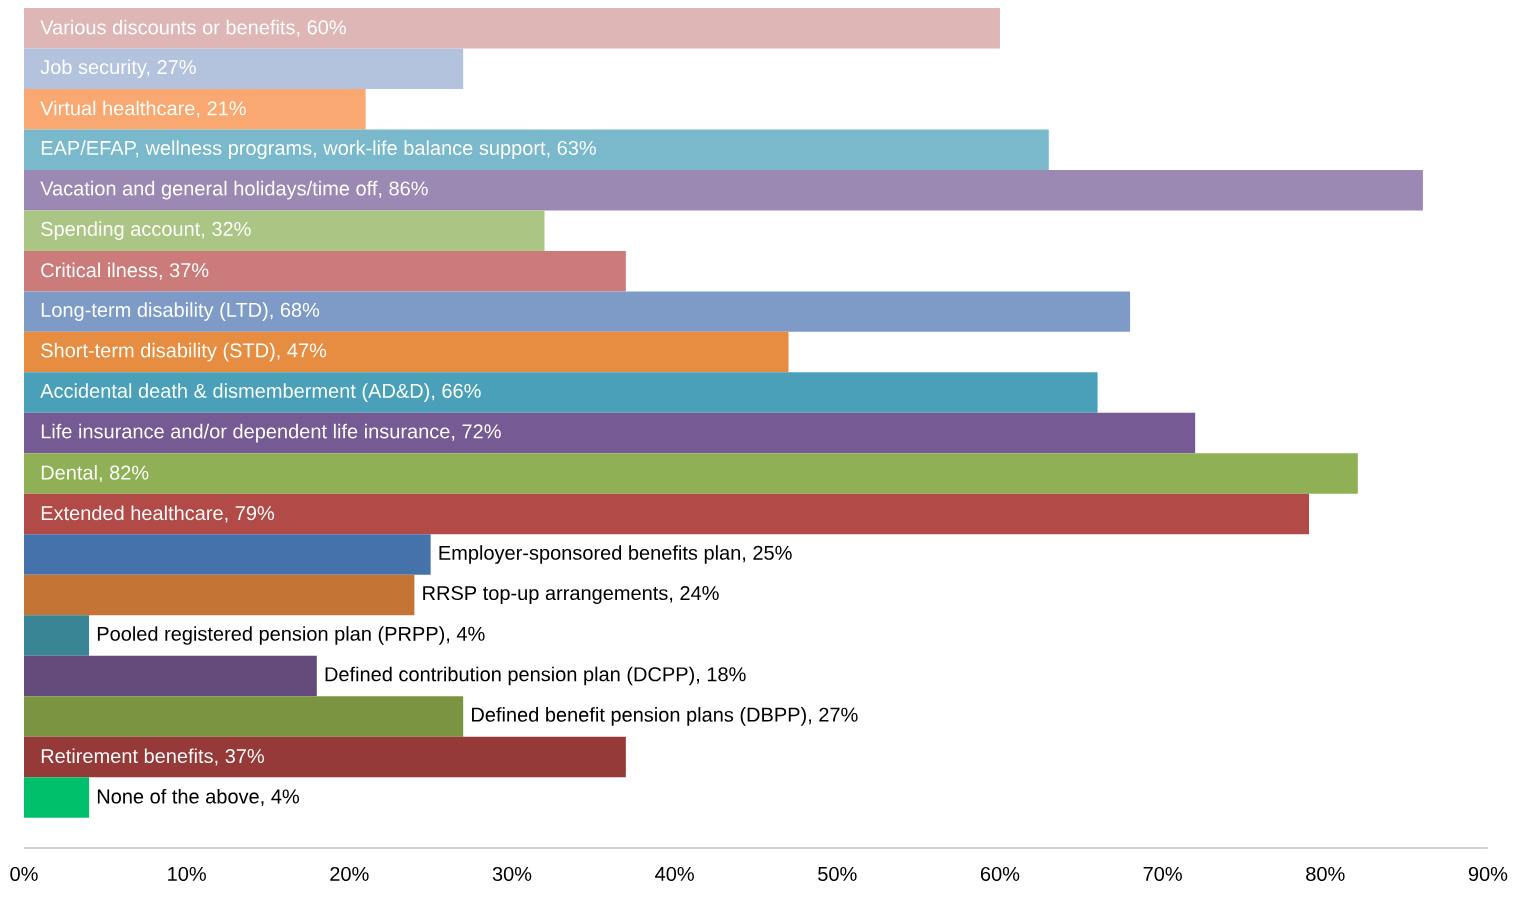  I want to click on x-tick-label: 70%, so click(1162, 874).